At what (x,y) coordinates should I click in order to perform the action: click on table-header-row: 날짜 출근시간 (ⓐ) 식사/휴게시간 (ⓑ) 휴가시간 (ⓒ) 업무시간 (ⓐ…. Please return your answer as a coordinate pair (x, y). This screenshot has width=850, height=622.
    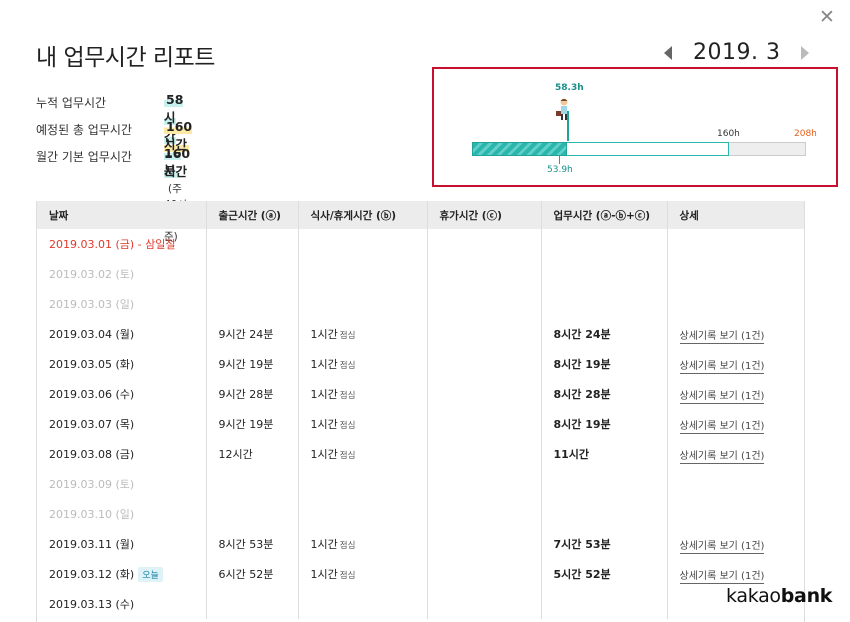
    Looking at the image, I should click on (420, 215).